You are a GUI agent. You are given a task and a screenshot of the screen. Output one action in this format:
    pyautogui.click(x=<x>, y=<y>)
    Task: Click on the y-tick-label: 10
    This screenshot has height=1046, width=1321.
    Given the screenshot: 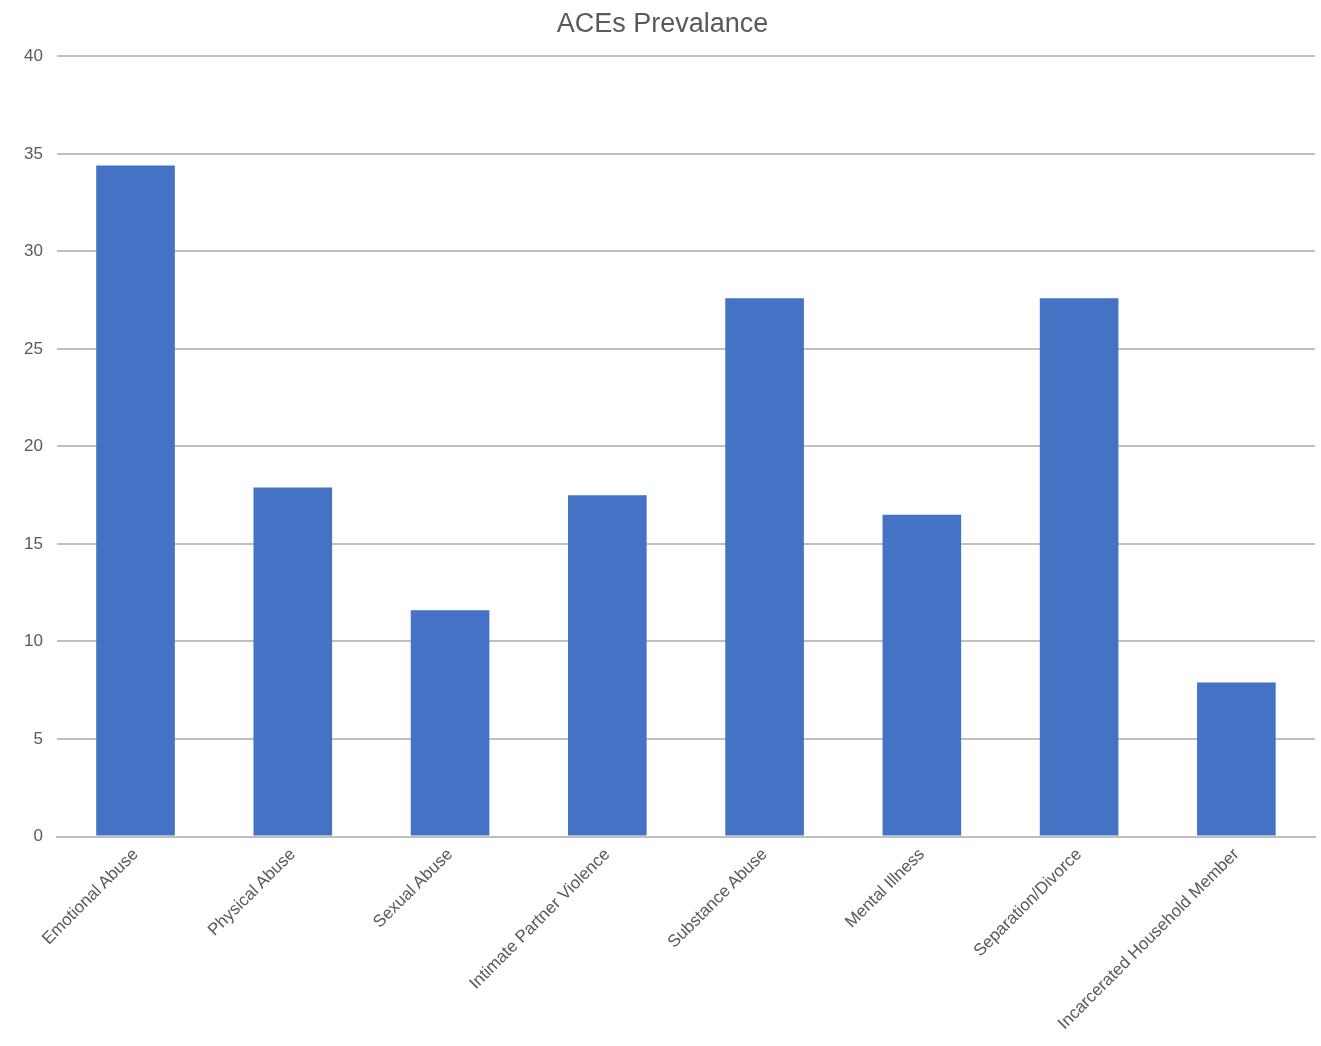 What is the action you would take?
    pyautogui.click(x=33, y=641)
    